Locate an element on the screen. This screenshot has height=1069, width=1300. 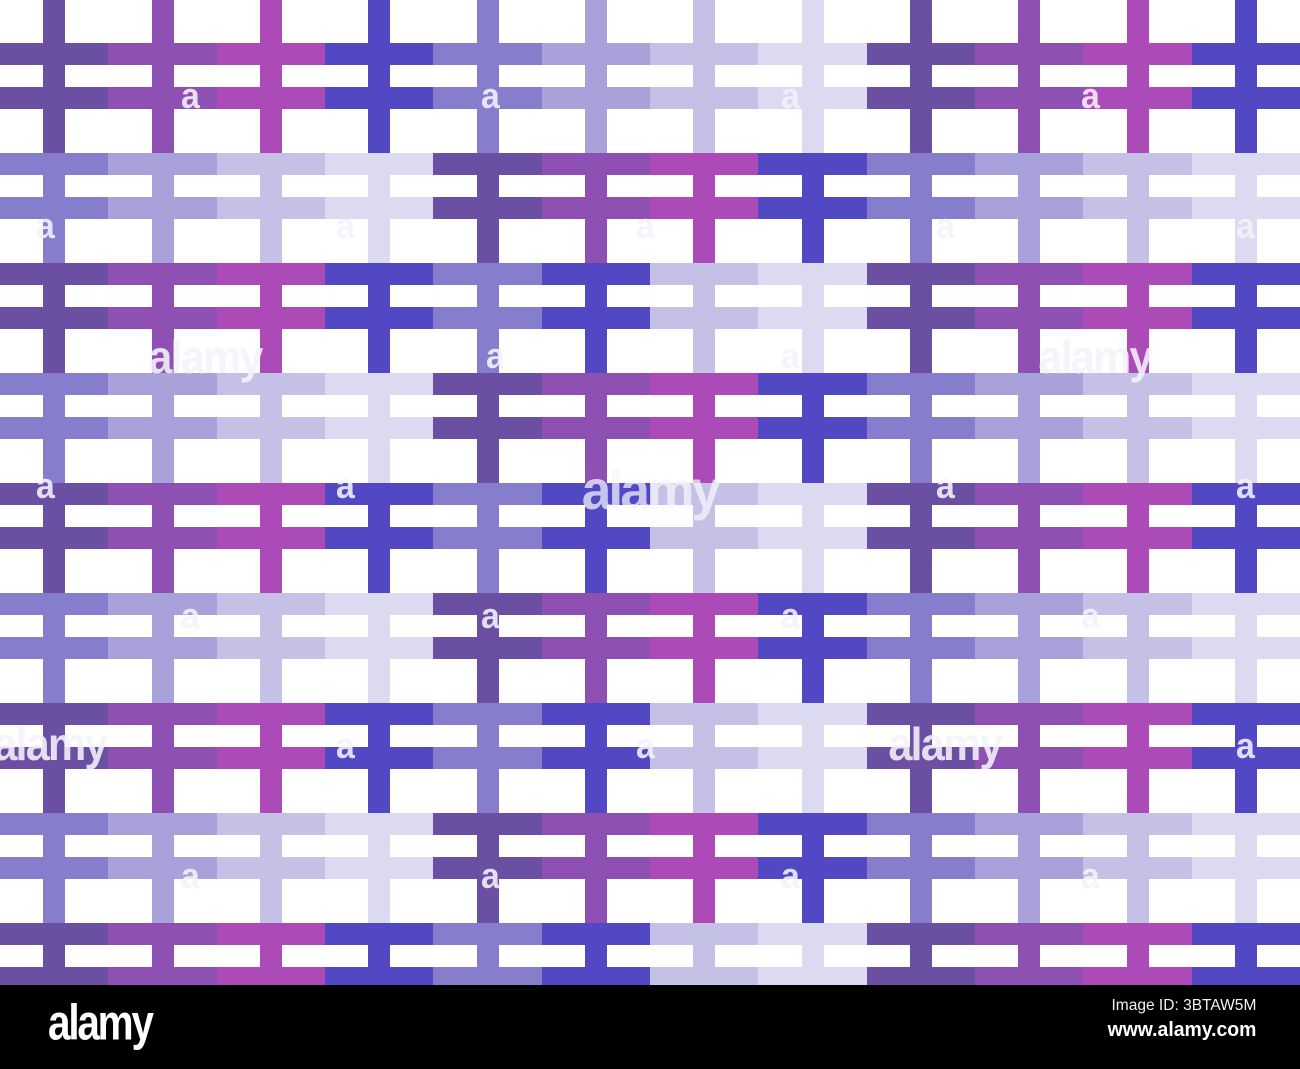
alamy-logo: alamy is located at coordinates (101, 1022).